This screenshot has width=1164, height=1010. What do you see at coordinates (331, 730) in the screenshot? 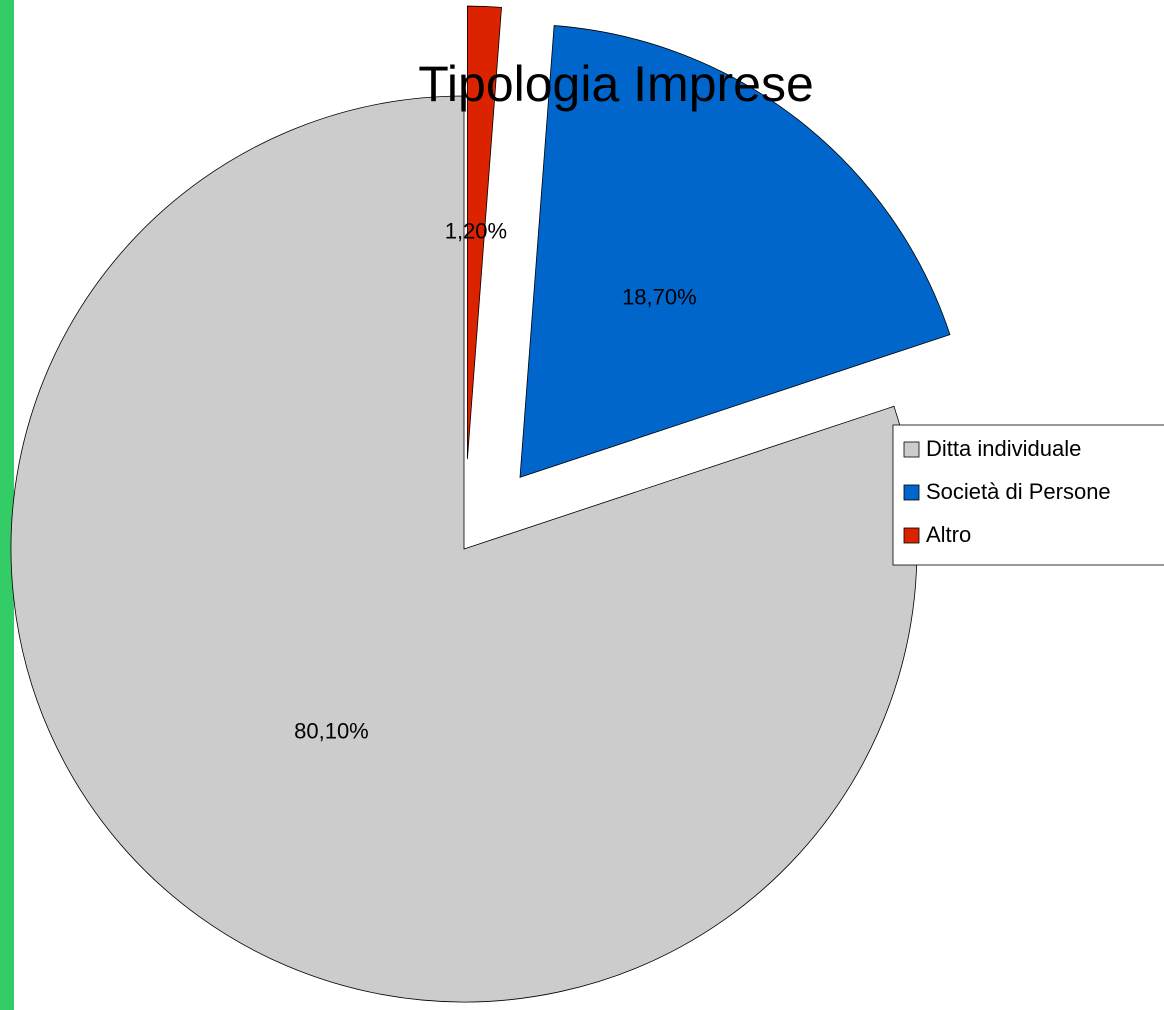
I see `data-label: 80,10%` at bounding box center [331, 730].